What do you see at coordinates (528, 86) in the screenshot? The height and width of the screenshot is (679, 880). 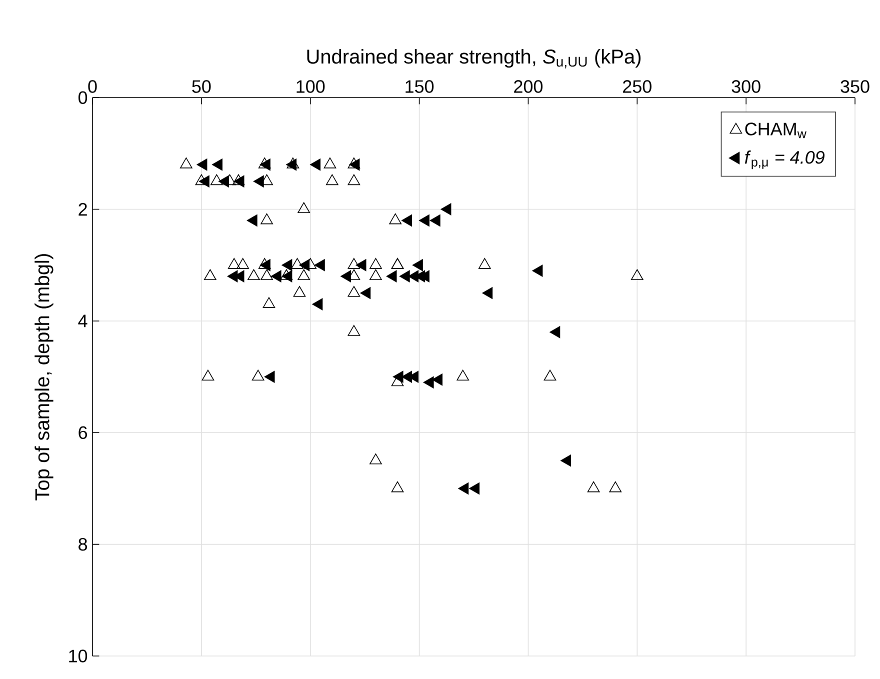 I see `x-tick-label: 200` at bounding box center [528, 86].